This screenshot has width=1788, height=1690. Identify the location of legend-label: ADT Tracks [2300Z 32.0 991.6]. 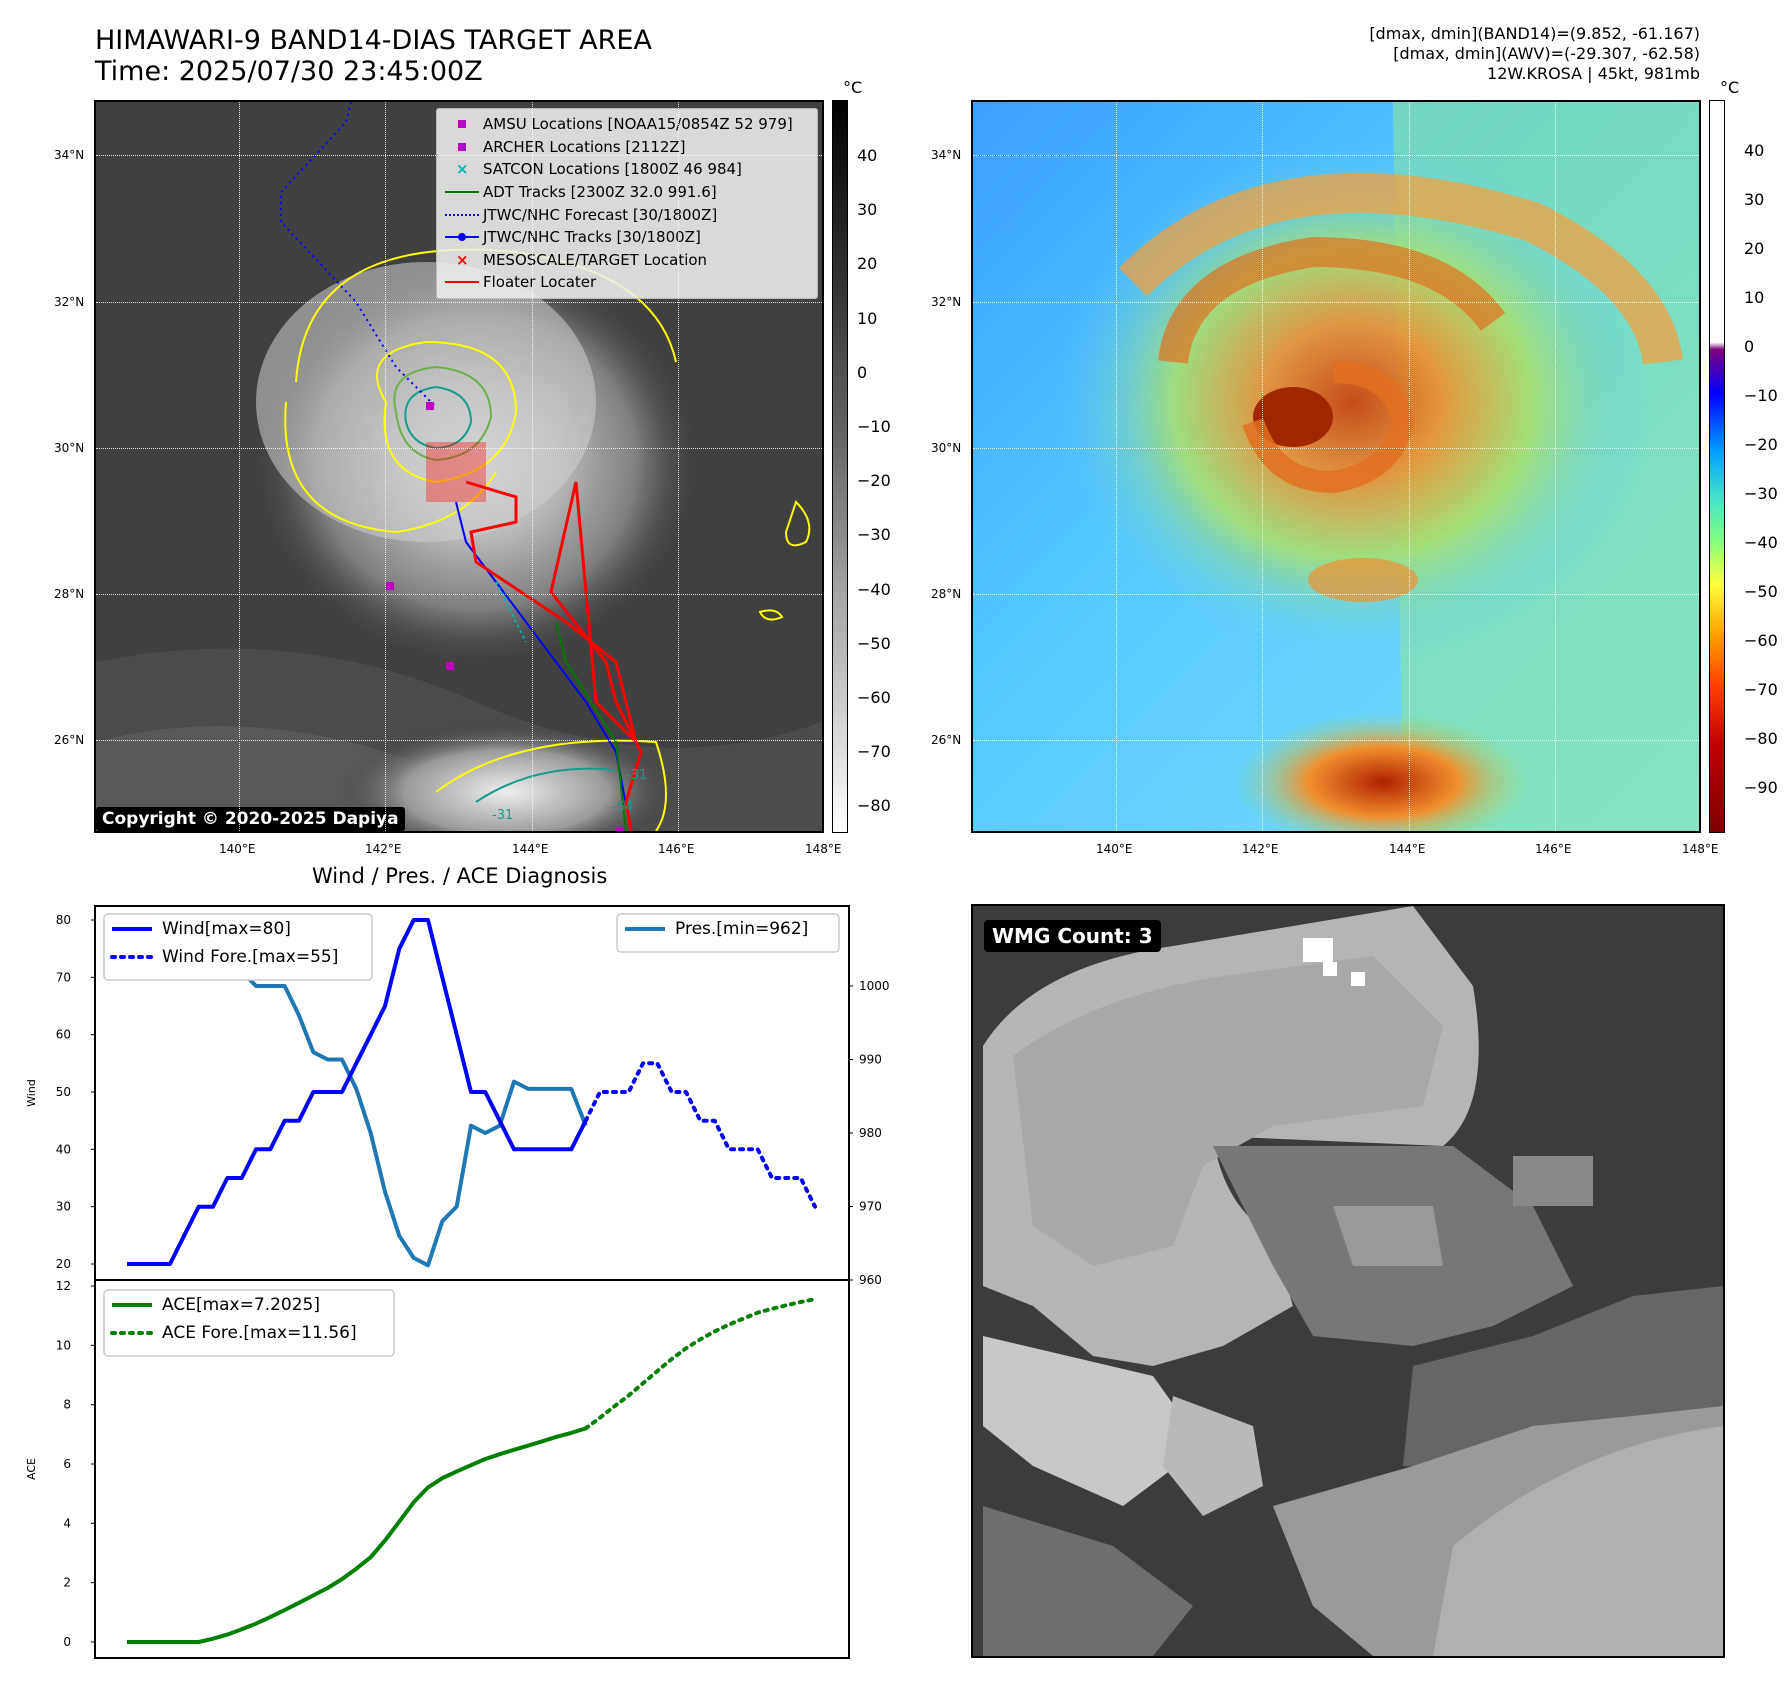
(600, 192).